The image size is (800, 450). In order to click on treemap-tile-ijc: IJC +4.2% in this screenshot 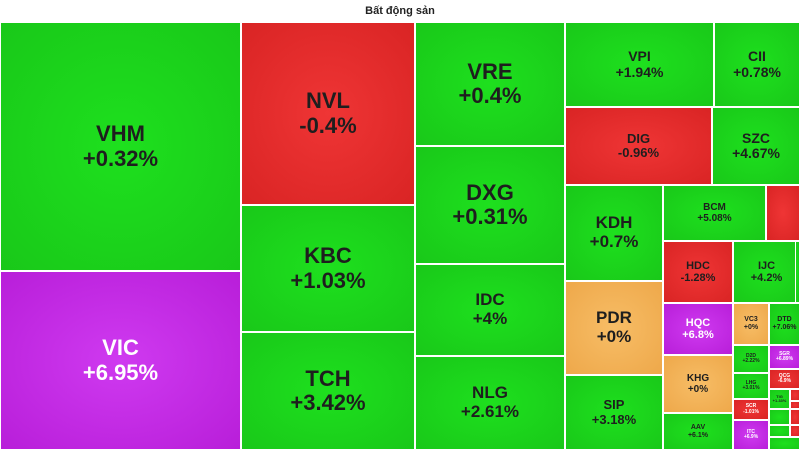, I will do `click(766, 272)`.